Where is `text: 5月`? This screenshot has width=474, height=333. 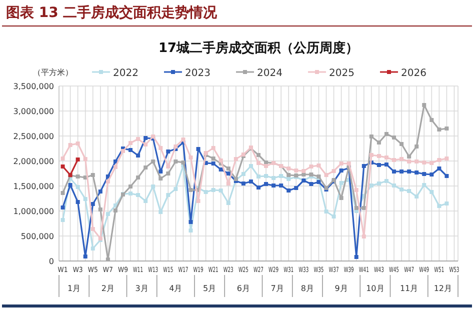
text: 5月 is located at coordinates (209, 288).